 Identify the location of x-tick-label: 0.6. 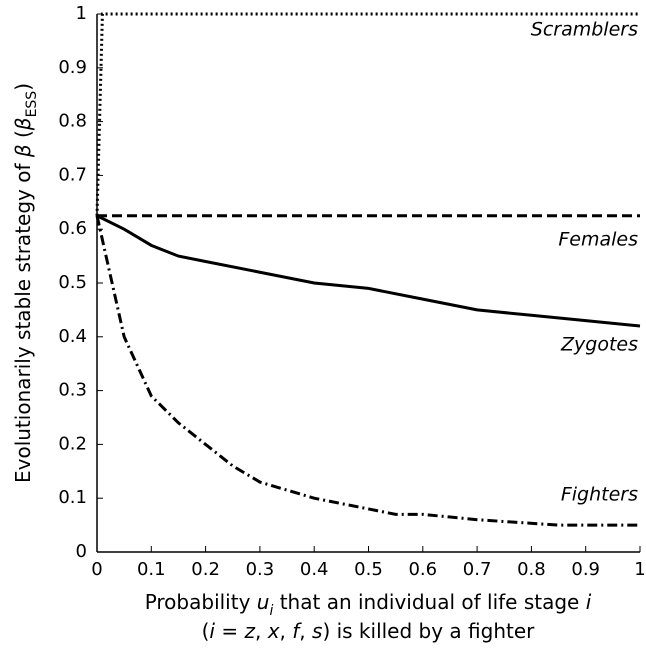
(422, 569).